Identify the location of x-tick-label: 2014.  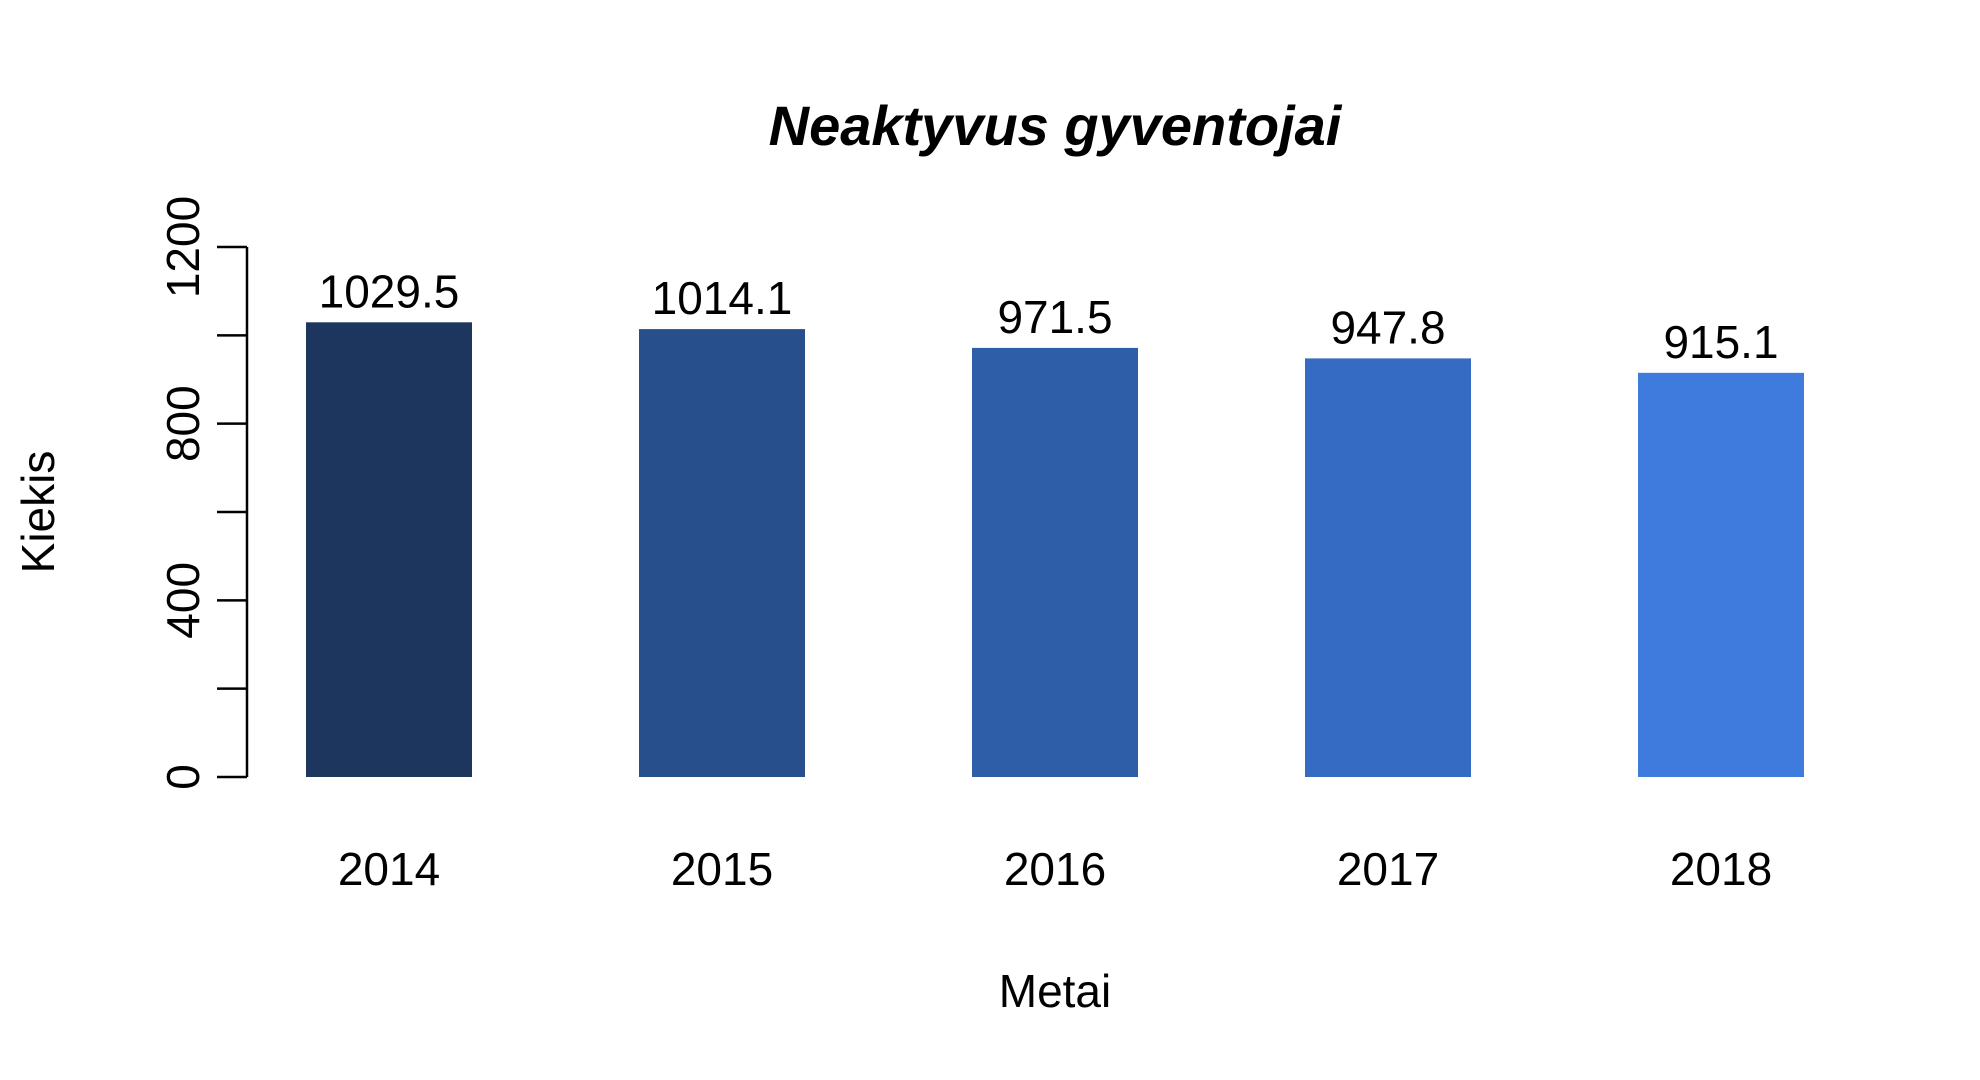
(389, 869).